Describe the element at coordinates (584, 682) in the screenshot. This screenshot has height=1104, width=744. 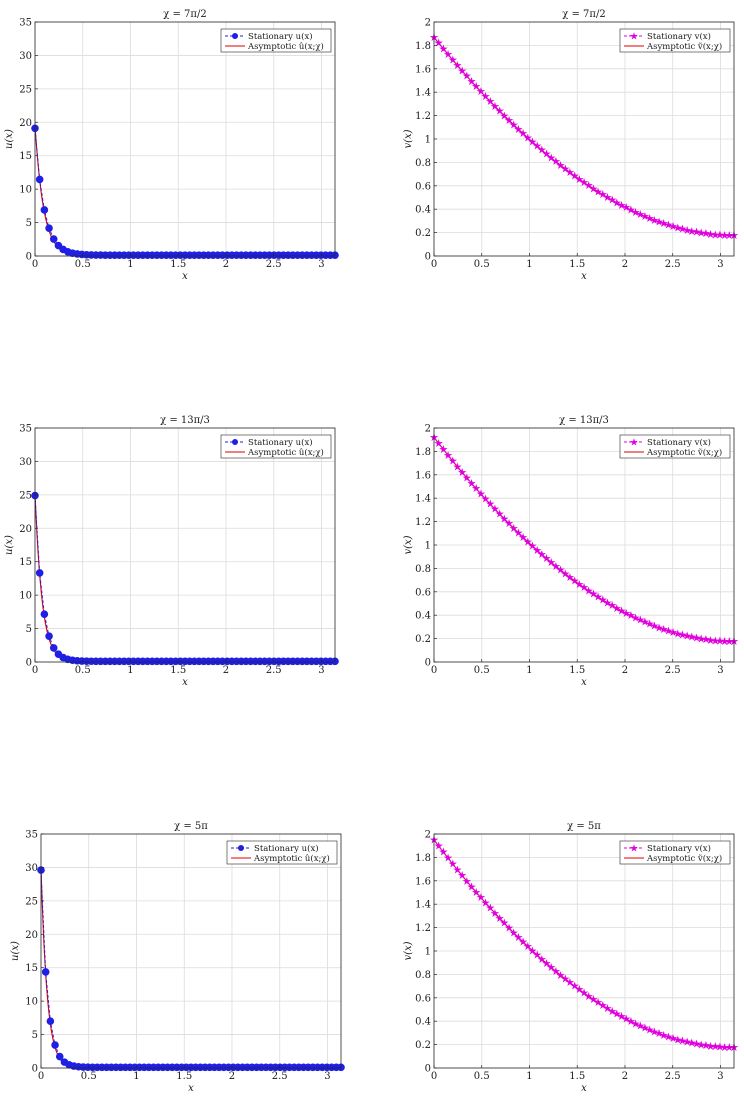
I see `x-axis-label: x` at that location.